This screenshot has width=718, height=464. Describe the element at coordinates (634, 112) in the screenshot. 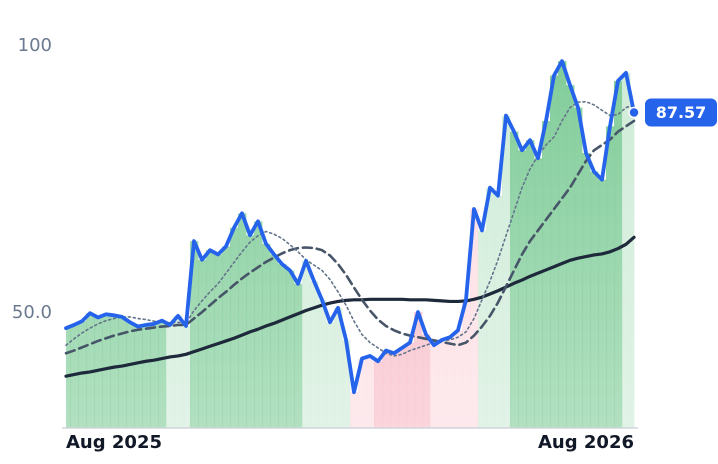

I see `last-point` at that location.